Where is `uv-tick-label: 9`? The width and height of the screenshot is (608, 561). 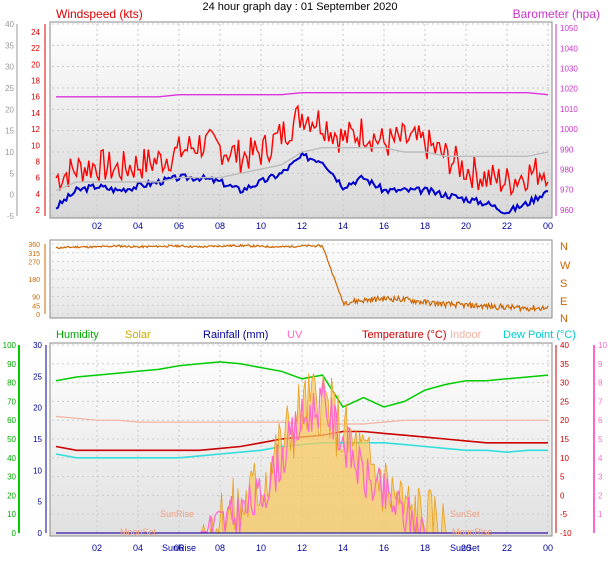 uv-tick-label: 9 is located at coordinates (600, 364).